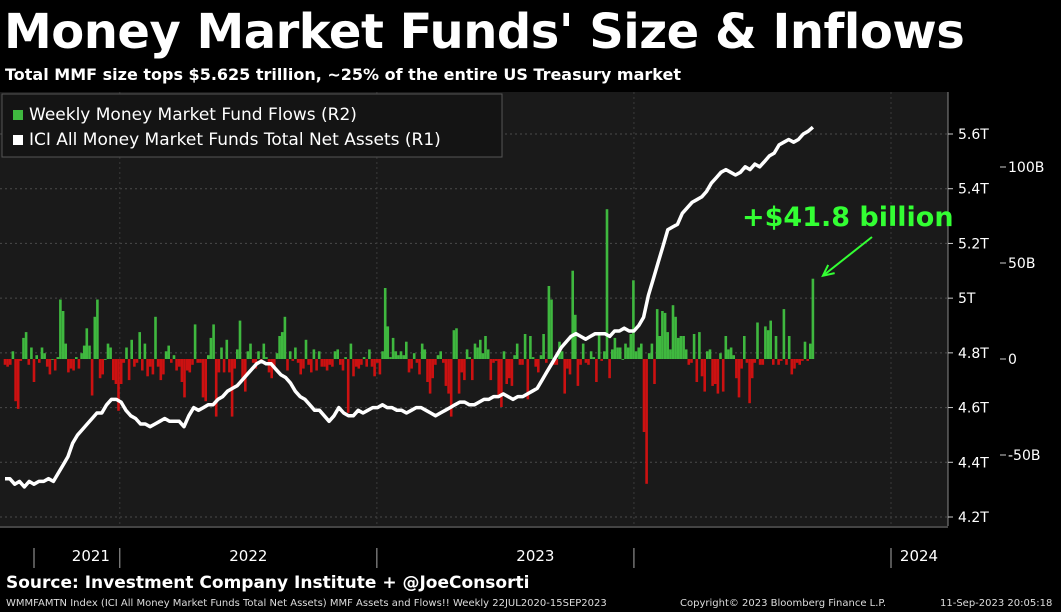 The height and width of the screenshot is (612, 1061). What do you see at coordinates (973, 463) in the screenshot?
I see `r1-tick-label: 4.4T` at bounding box center [973, 463].